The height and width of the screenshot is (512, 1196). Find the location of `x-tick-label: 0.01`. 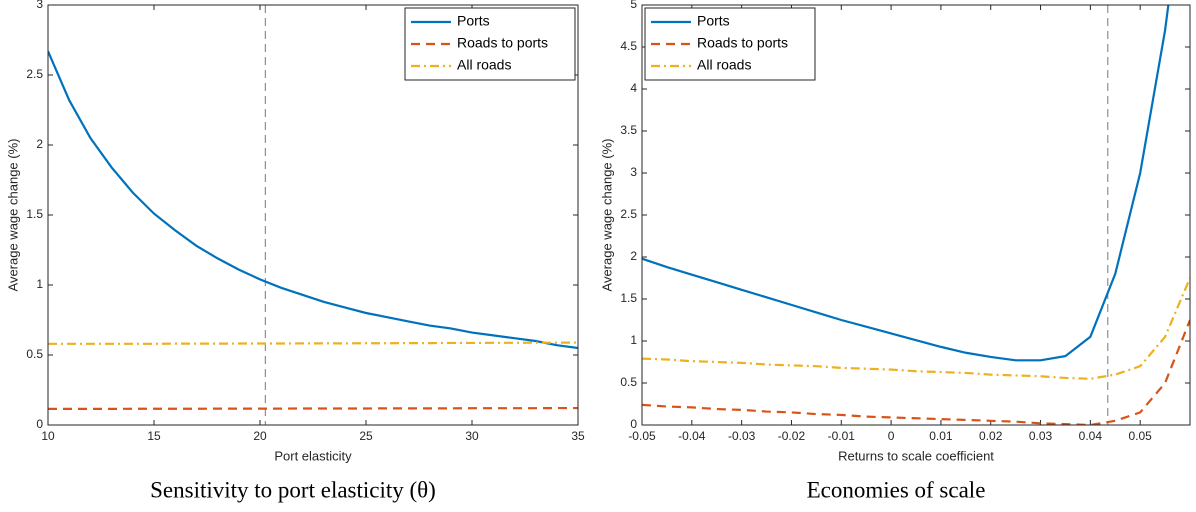

x-tick-label: 0.01 is located at coordinates (941, 436).